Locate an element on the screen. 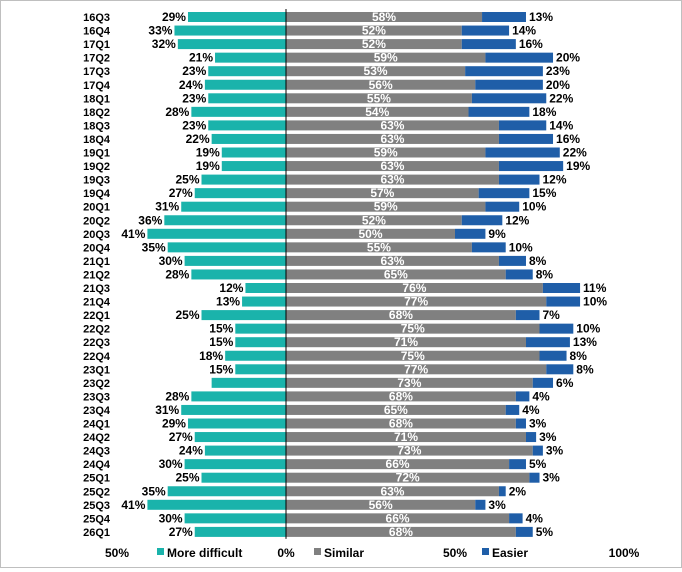  category-label: 22Q1 is located at coordinates (96, 316).